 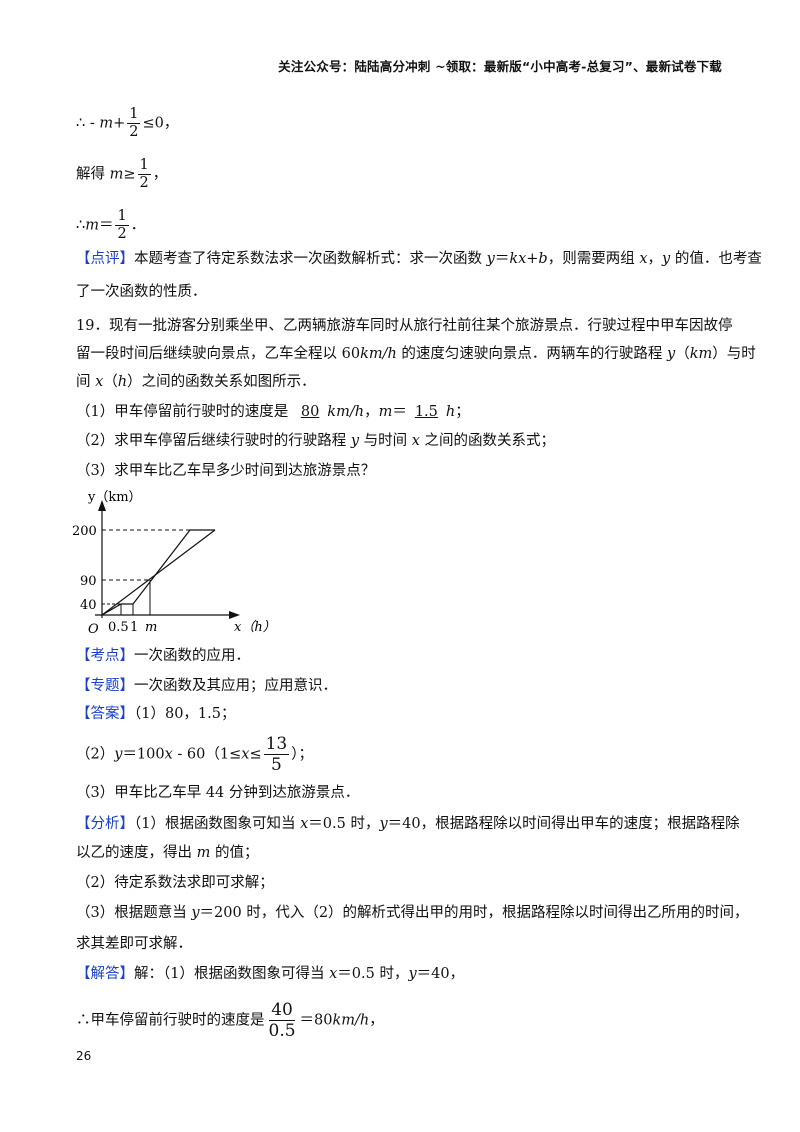 I want to click on fenxi-line-3: （2）待定系数法求即可求解；, so click(x=175, y=883).